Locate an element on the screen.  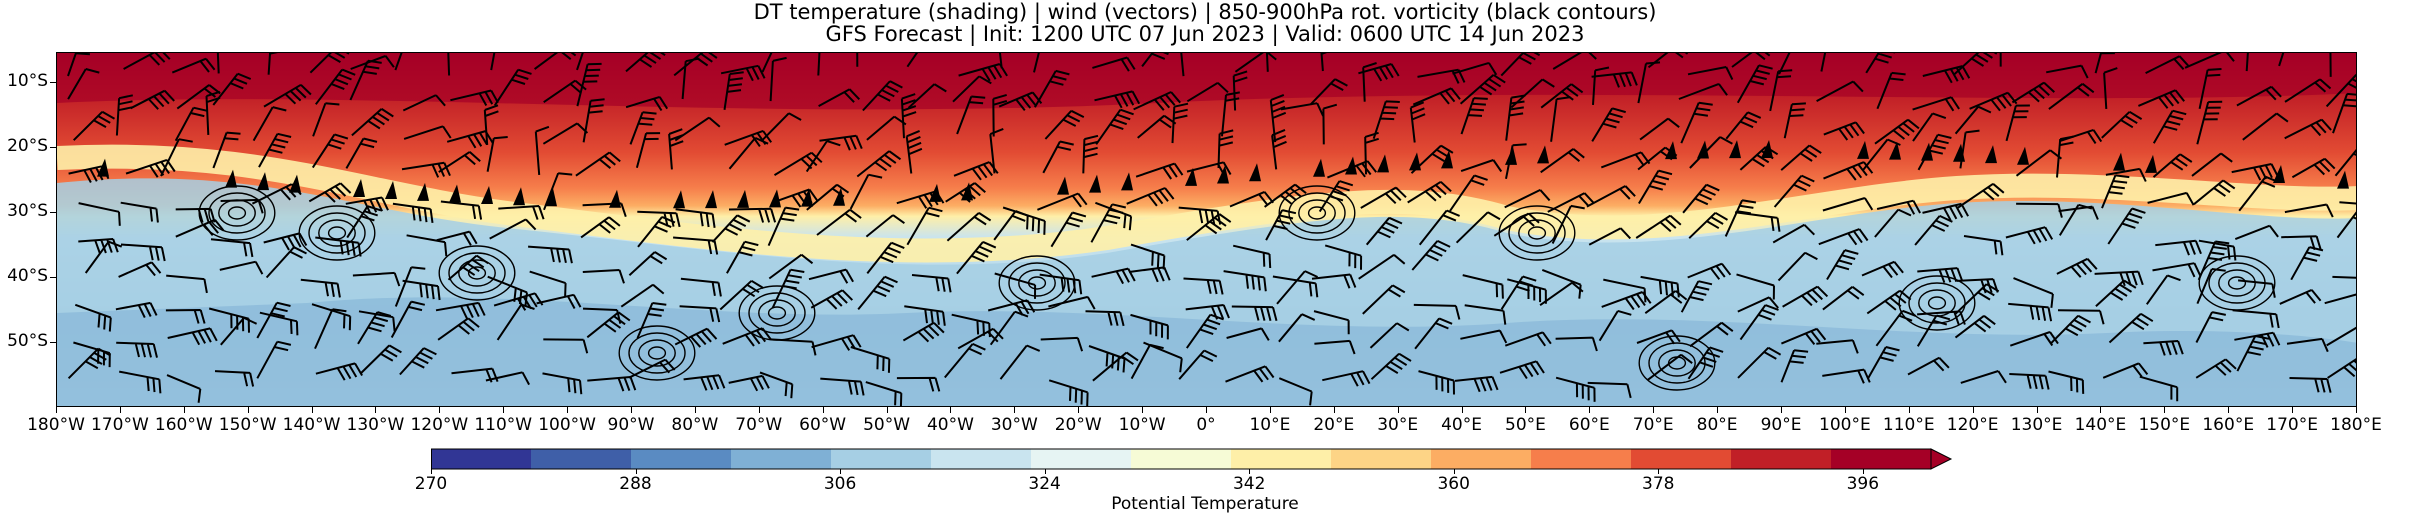
lon-label: 150°W is located at coordinates (247, 425).